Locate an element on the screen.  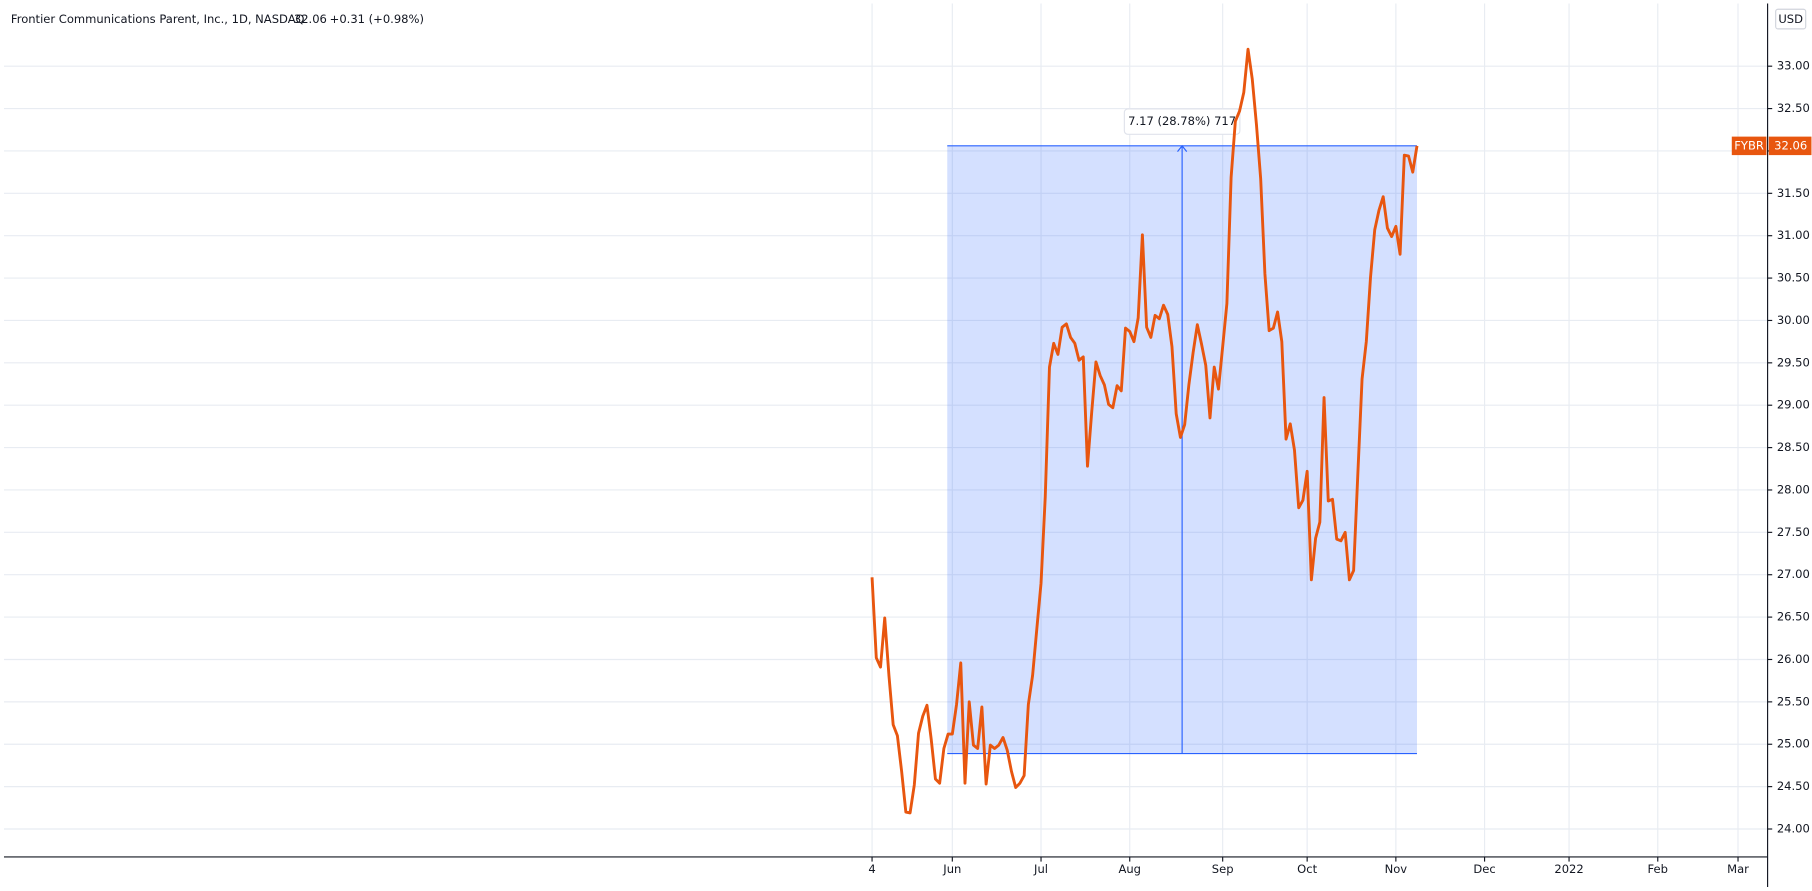
y-tick-label: 30.00 is located at coordinates (1793, 320).